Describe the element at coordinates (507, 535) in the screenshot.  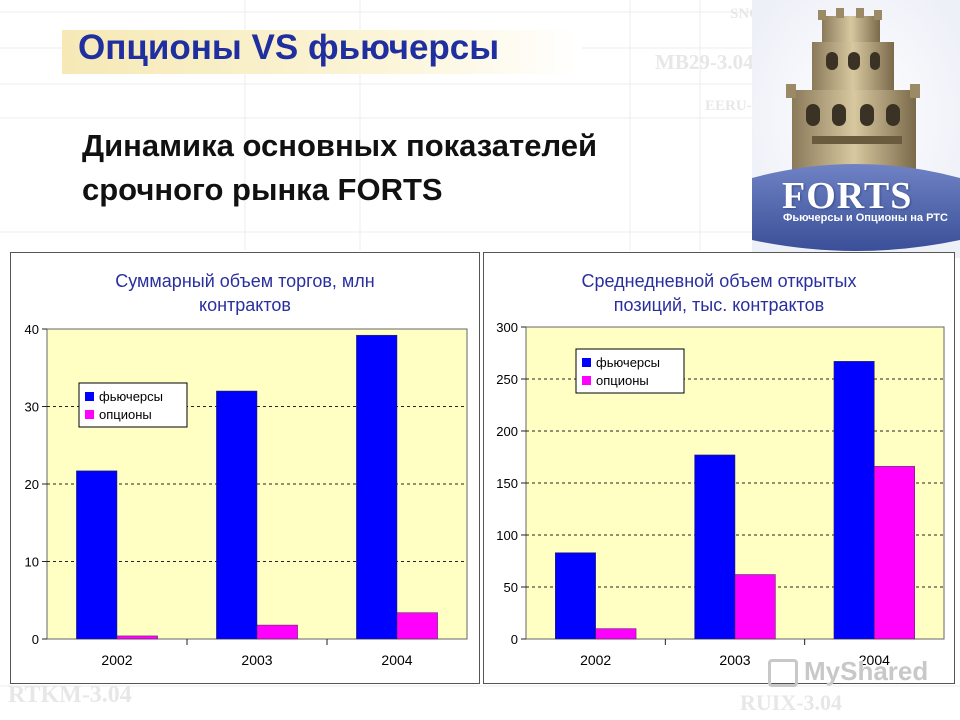
I see `y-tick-label: 100` at that location.